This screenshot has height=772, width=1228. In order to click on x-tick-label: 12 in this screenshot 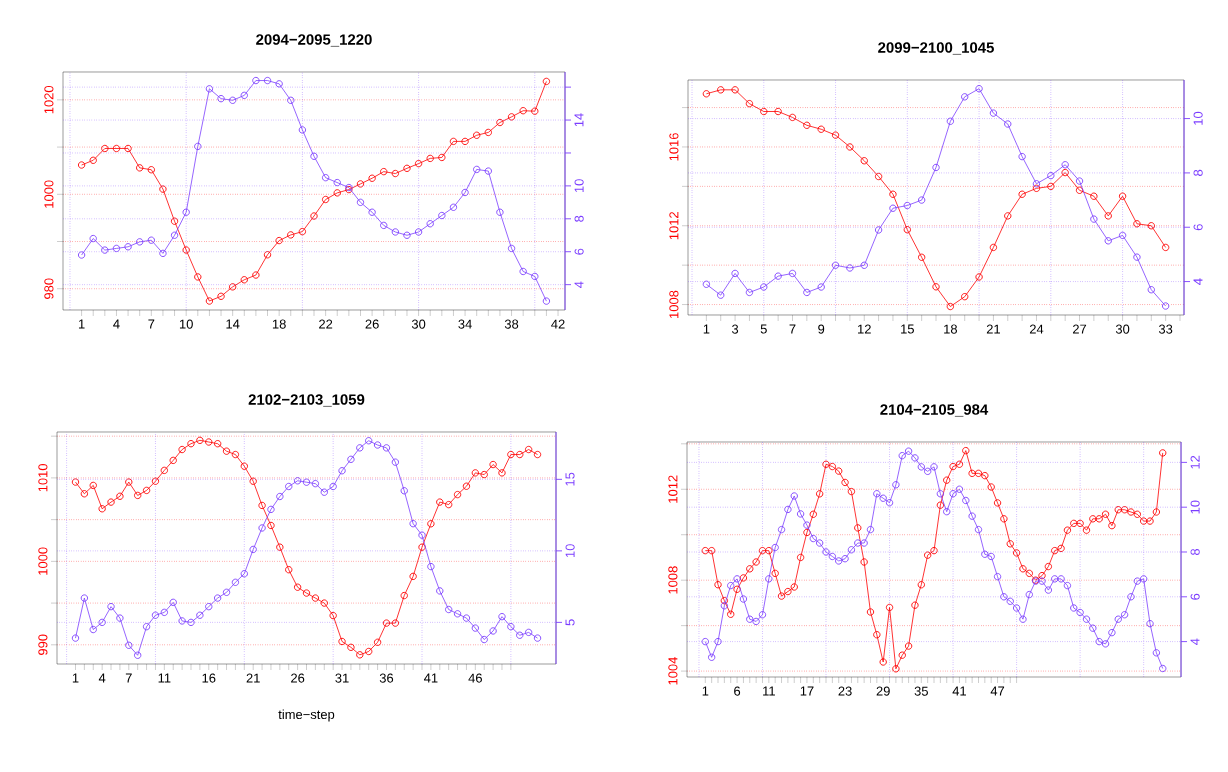, I will do `click(864, 329)`.